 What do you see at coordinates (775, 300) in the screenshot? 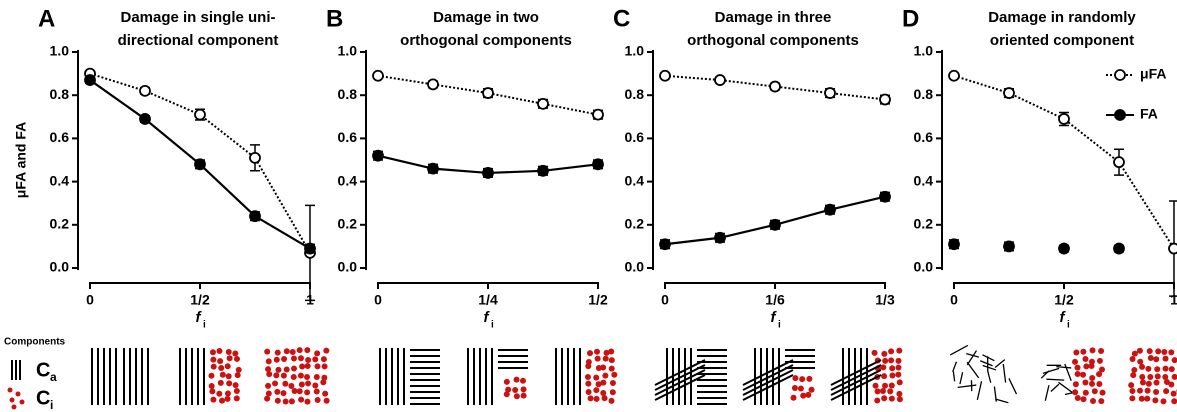
I see `x-tick-label: 1/6` at bounding box center [775, 300].